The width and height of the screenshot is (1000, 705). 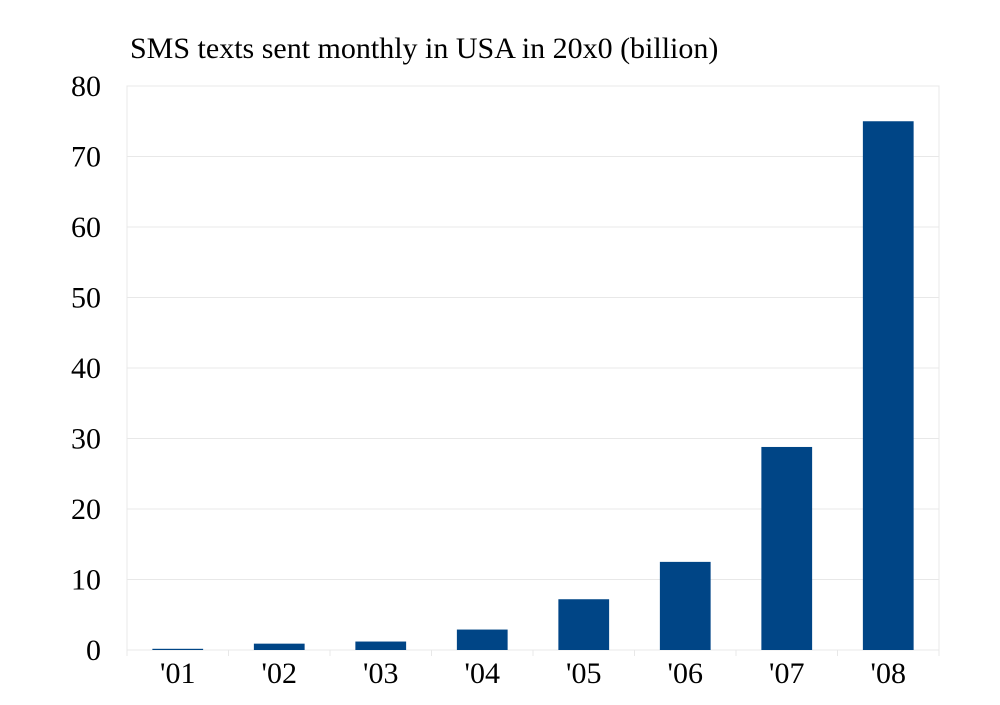 I want to click on y-tick-label: 60, so click(x=86, y=227).